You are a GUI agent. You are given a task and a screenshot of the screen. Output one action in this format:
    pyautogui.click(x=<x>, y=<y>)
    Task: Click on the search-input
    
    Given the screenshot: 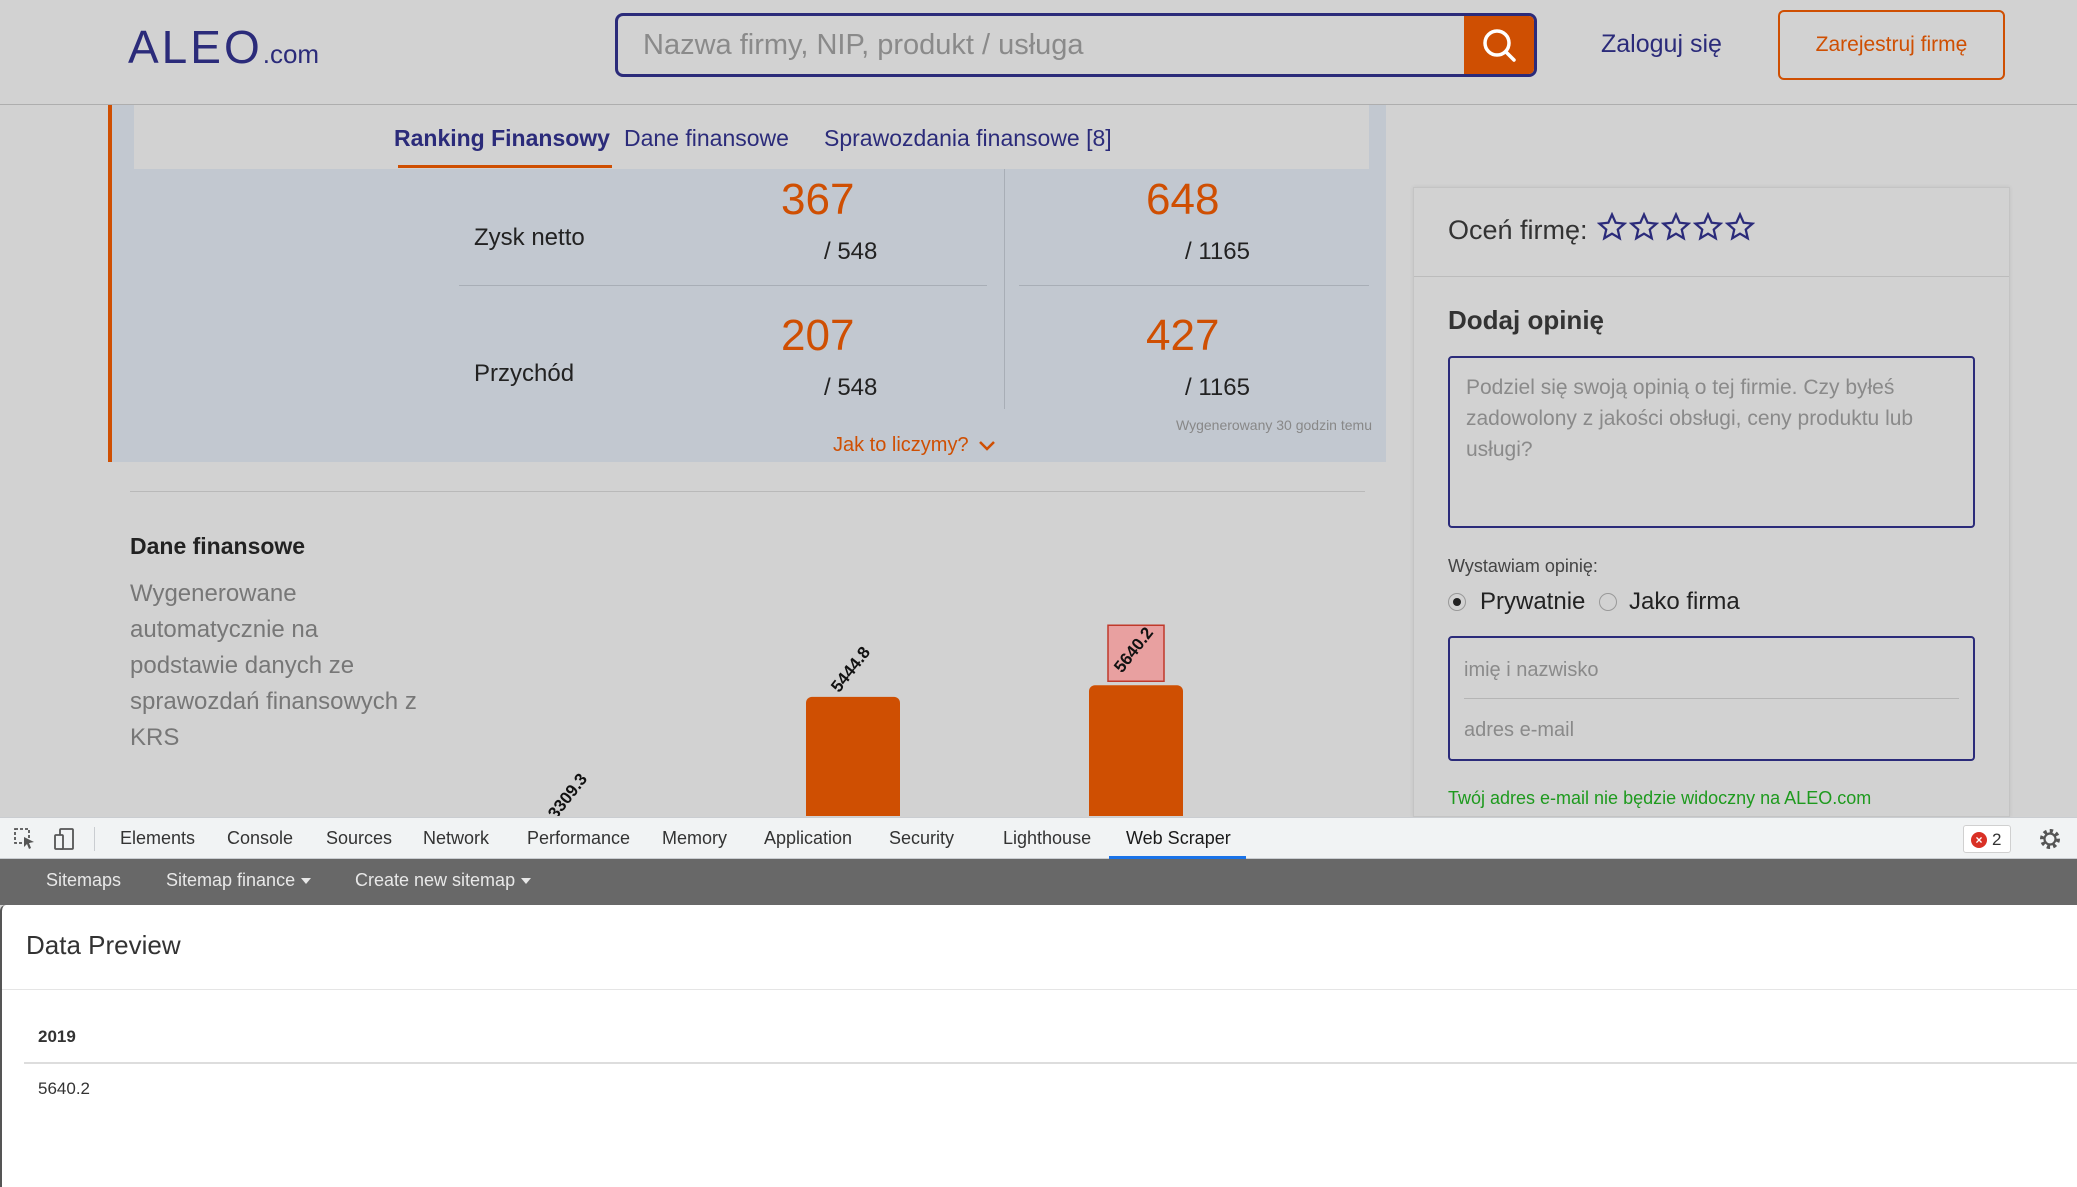 What is the action you would take?
    pyautogui.click(x=1042, y=45)
    